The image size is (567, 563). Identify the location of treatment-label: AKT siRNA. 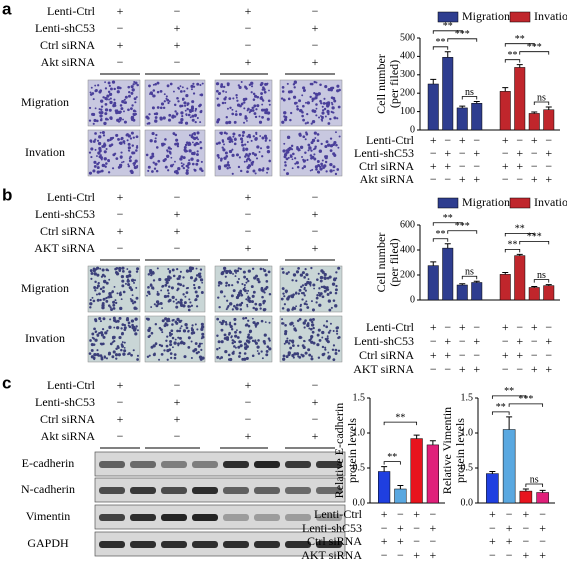
(383, 369).